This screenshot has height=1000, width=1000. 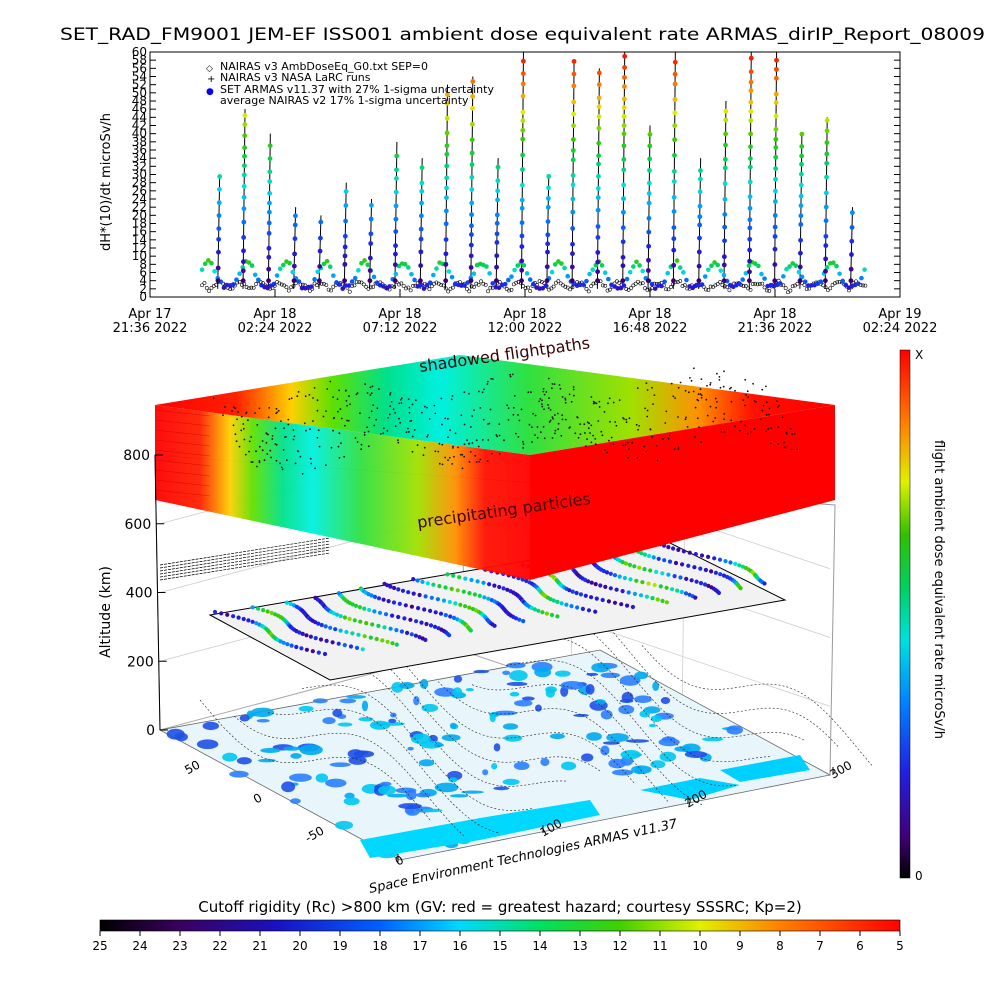 I want to click on rc-tick-label: 20, so click(x=299, y=946).